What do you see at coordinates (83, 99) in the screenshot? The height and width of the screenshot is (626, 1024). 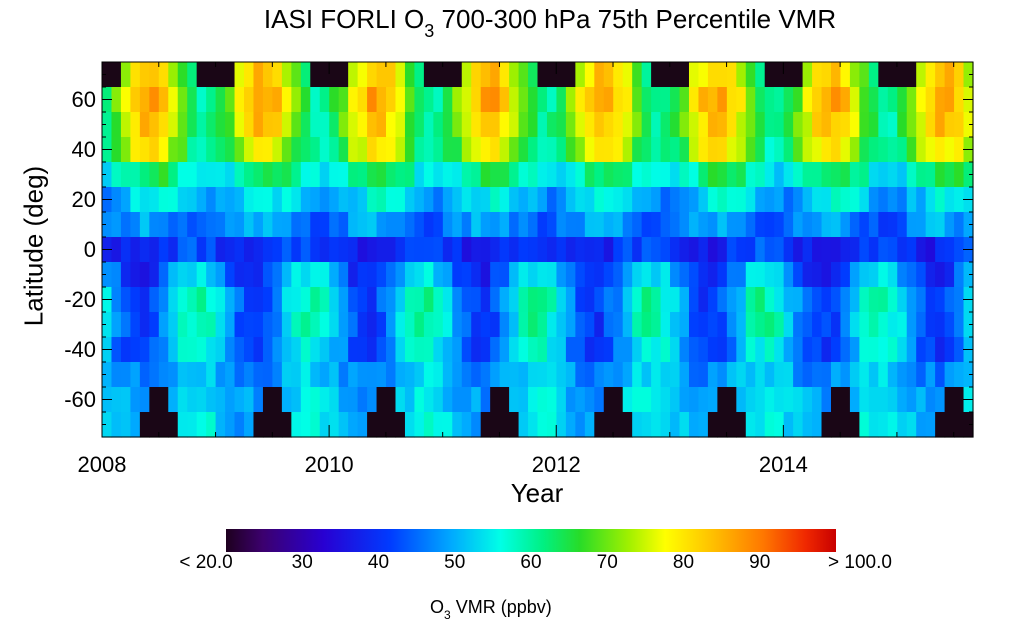 I see `y-tick-label: 60` at bounding box center [83, 99].